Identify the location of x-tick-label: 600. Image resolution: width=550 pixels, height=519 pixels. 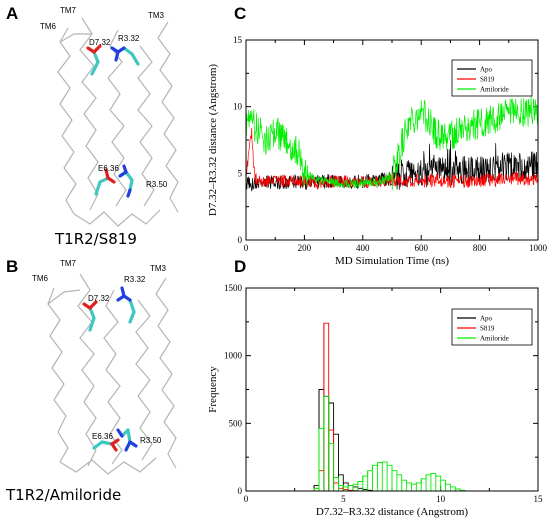
(421, 248).